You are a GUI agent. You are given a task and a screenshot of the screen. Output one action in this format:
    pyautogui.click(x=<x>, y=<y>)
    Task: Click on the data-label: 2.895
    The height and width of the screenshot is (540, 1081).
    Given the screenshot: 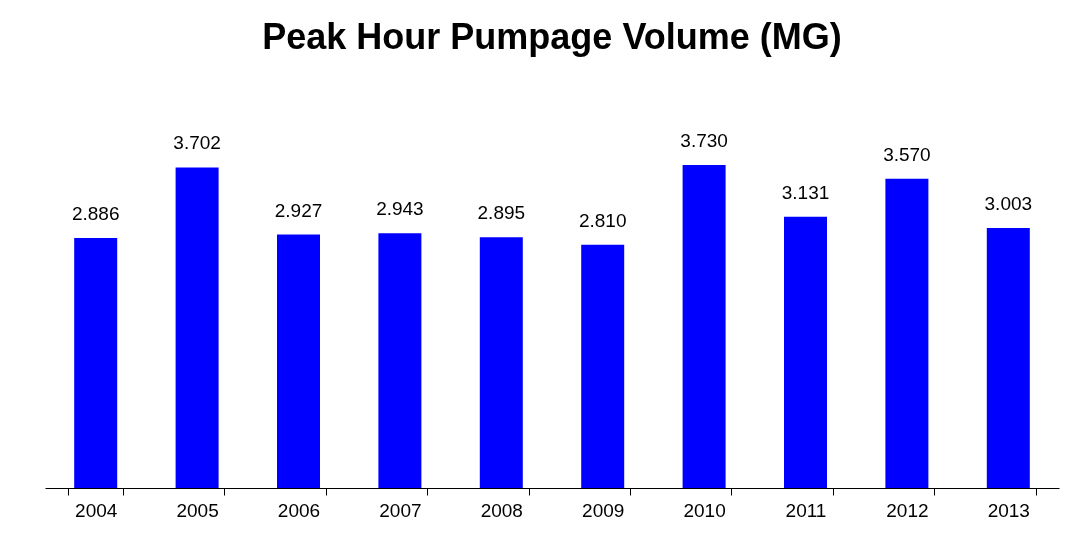 What is the action you would take?
    pyautogui.click(x=501, y=213)
    